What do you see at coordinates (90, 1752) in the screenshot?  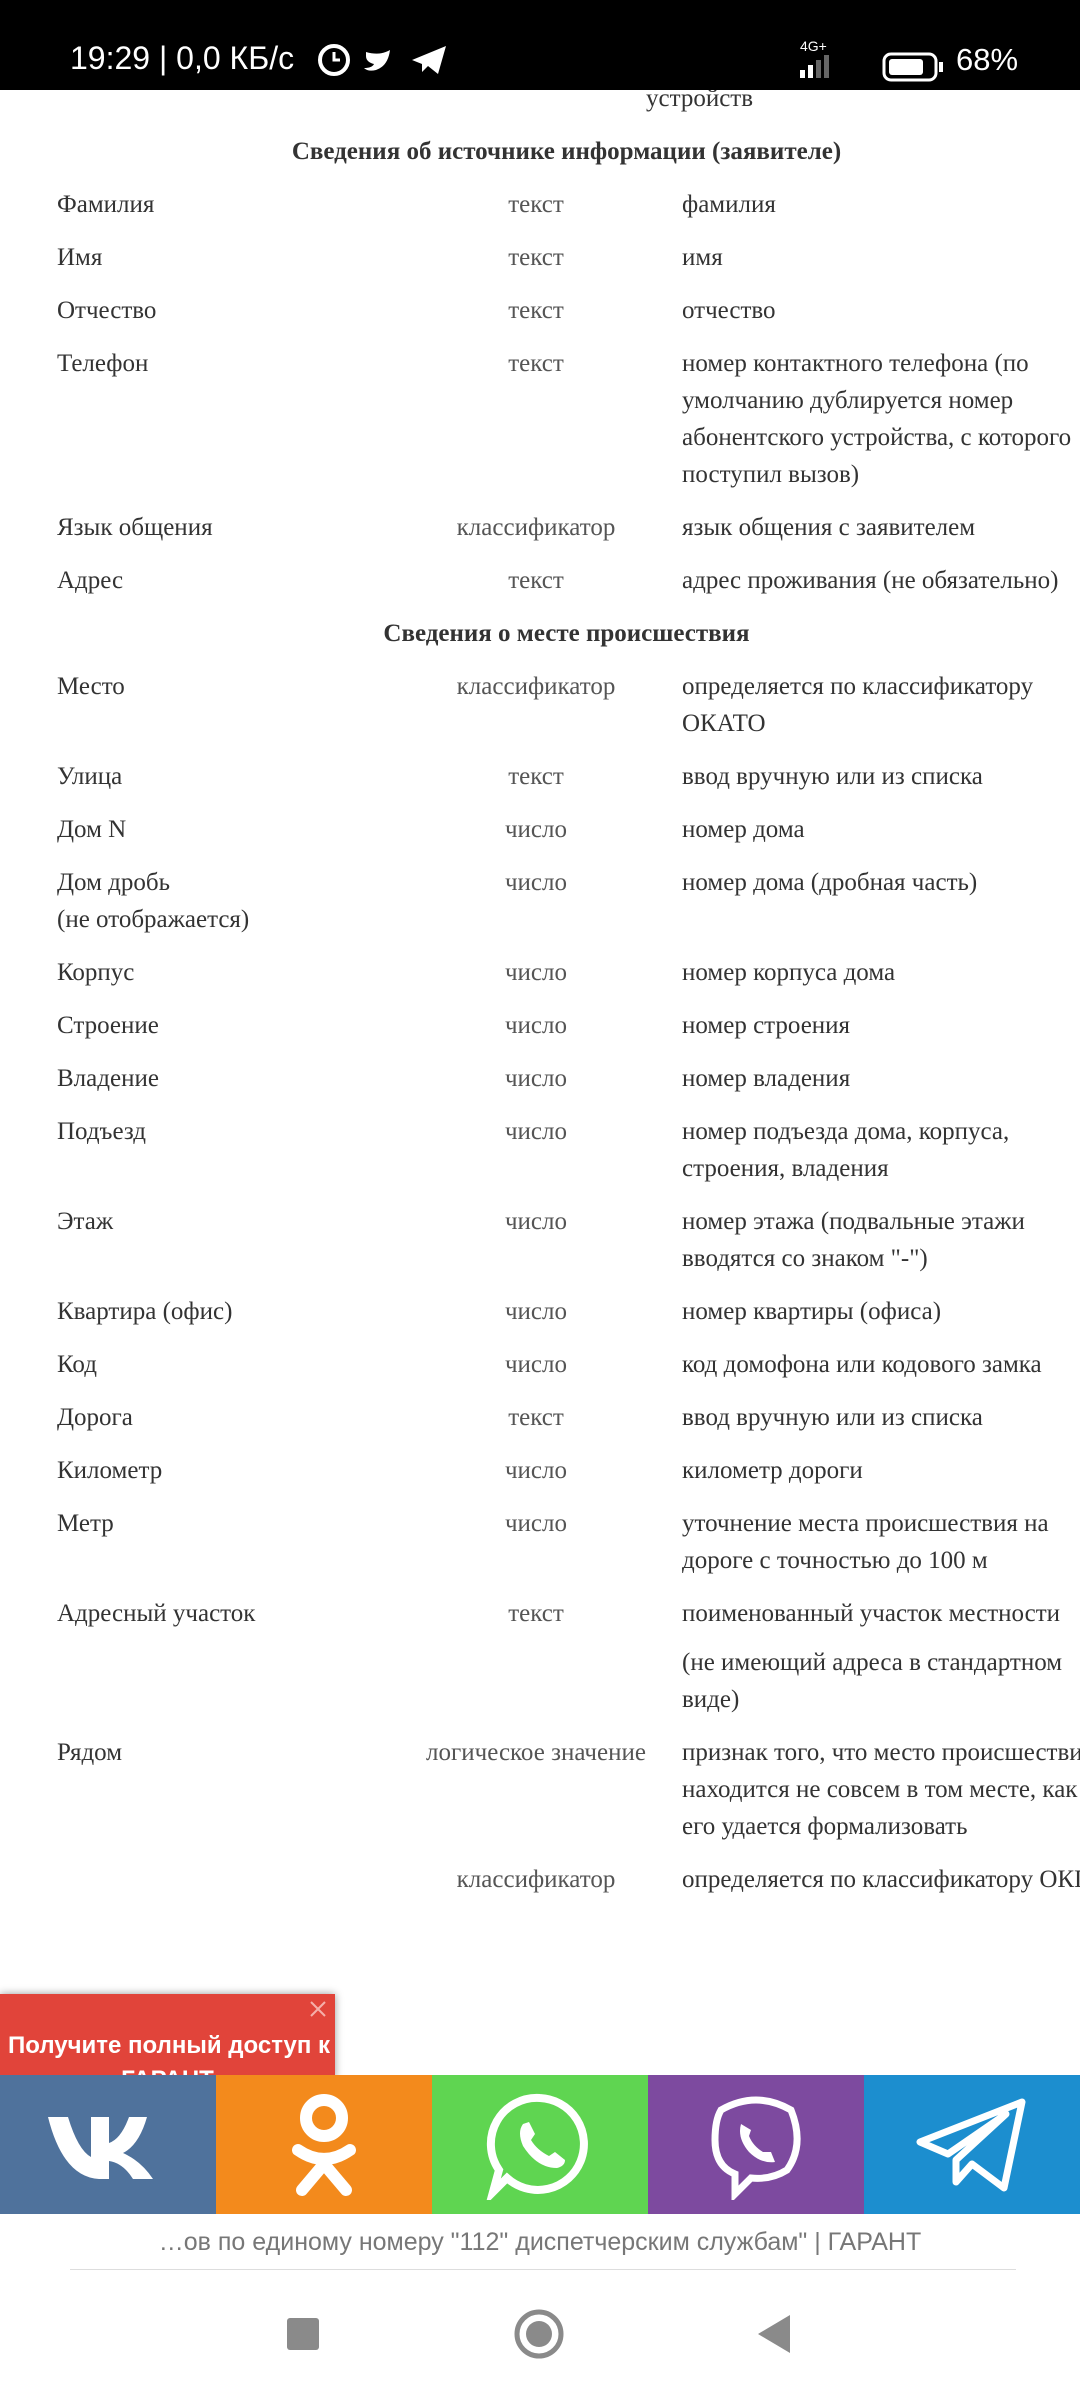 I see `field-name: Рядом` at bounding box center [90, 1752].